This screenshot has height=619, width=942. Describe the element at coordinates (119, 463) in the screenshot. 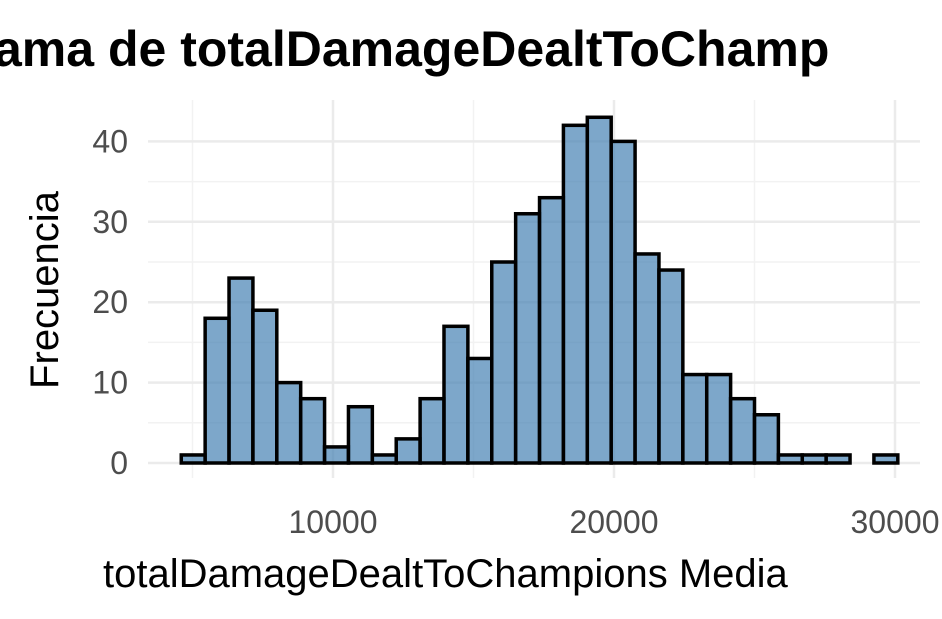

I see `y-tick-label: 0` at that location.